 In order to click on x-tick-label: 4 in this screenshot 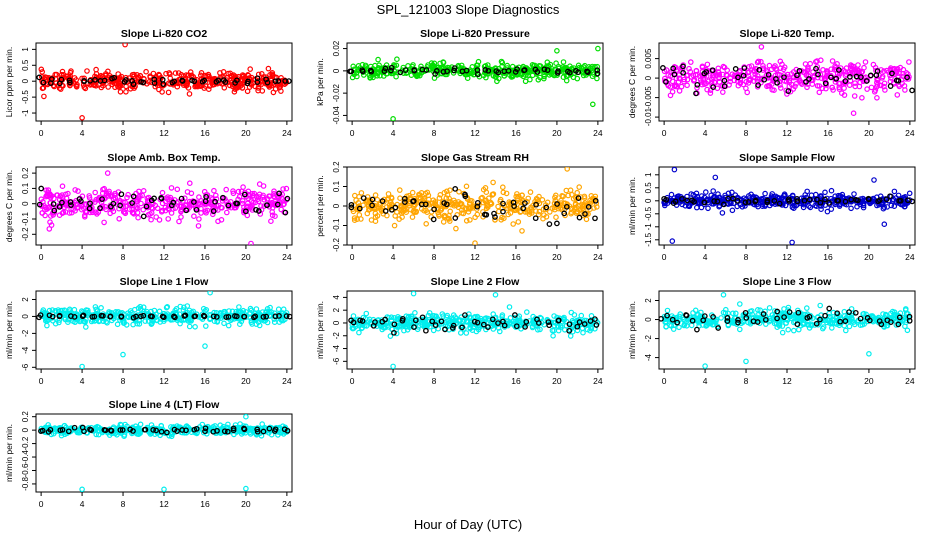, I will do `click(82, 257)`.